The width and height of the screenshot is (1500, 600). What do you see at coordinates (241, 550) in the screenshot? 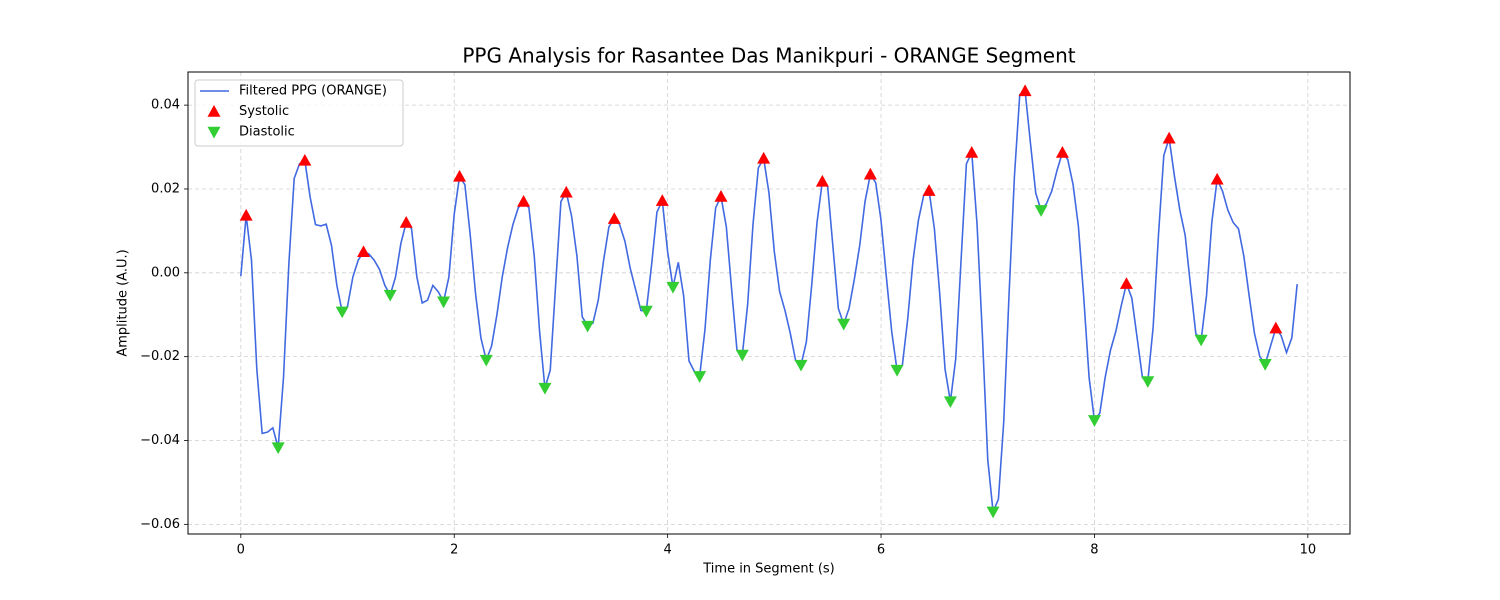
I see `x-tick-label: 0` at bounding box center [241, 550].